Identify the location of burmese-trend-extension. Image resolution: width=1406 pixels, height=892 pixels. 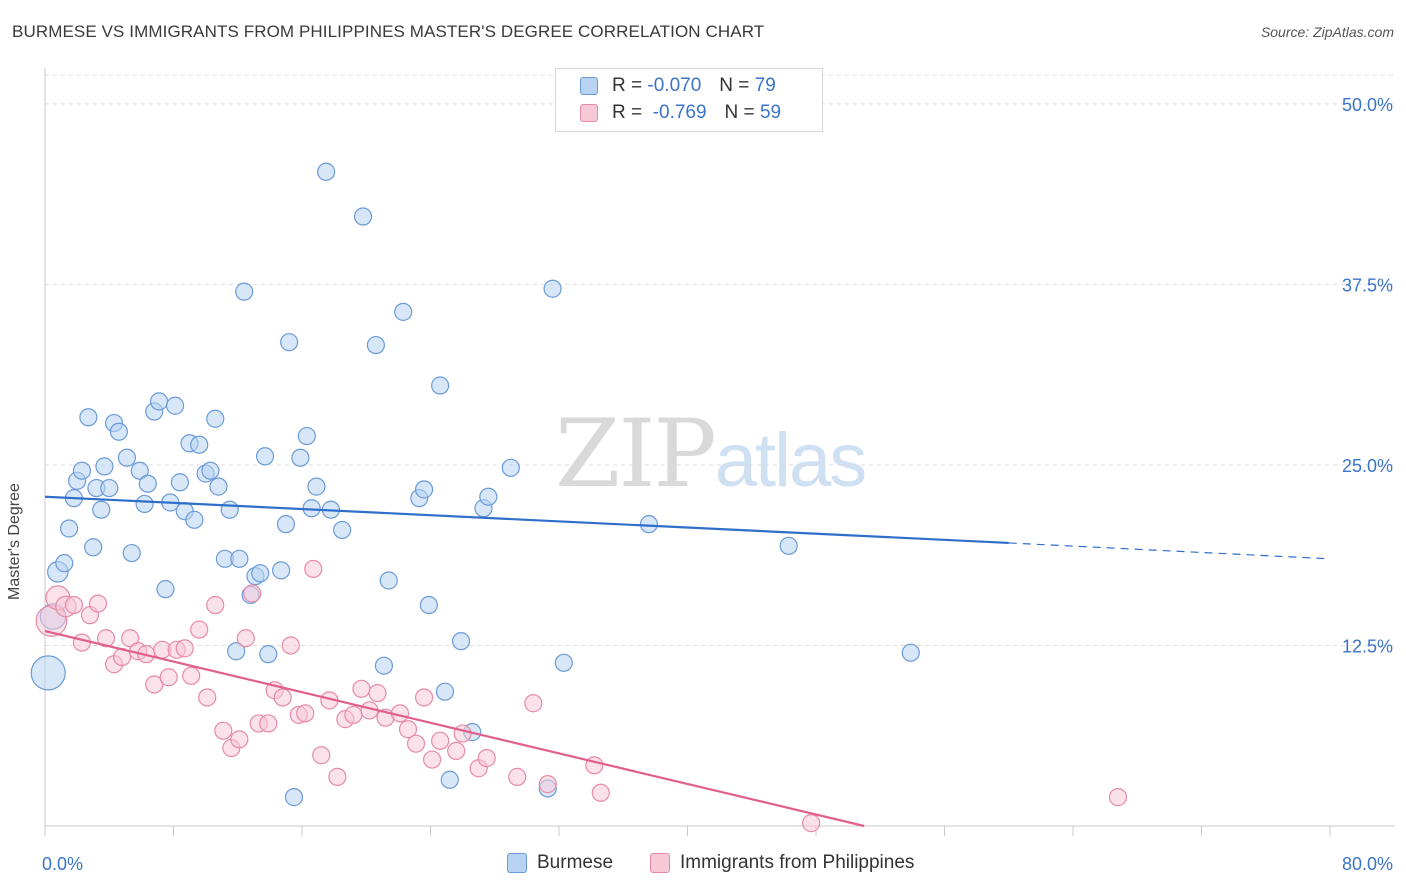
(1169, 551).